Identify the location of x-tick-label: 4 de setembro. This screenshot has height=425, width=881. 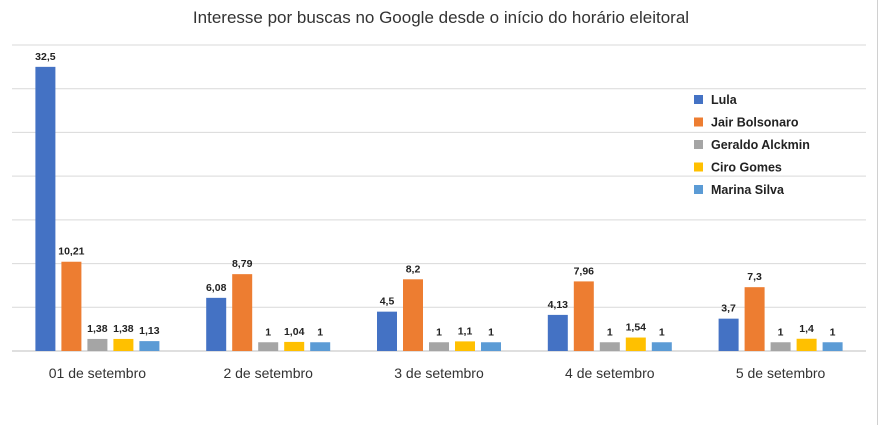
(610, 373).